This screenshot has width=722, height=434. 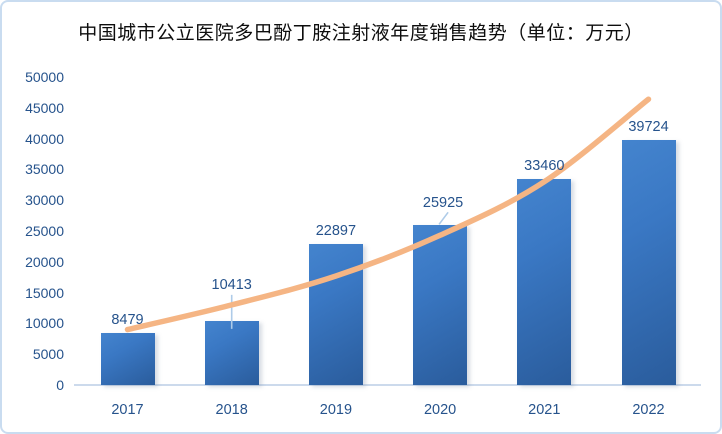 What do you see at coordinates (544, 281) in the screenshot?
I see `bar-2021` at bounding box center [544, 281].